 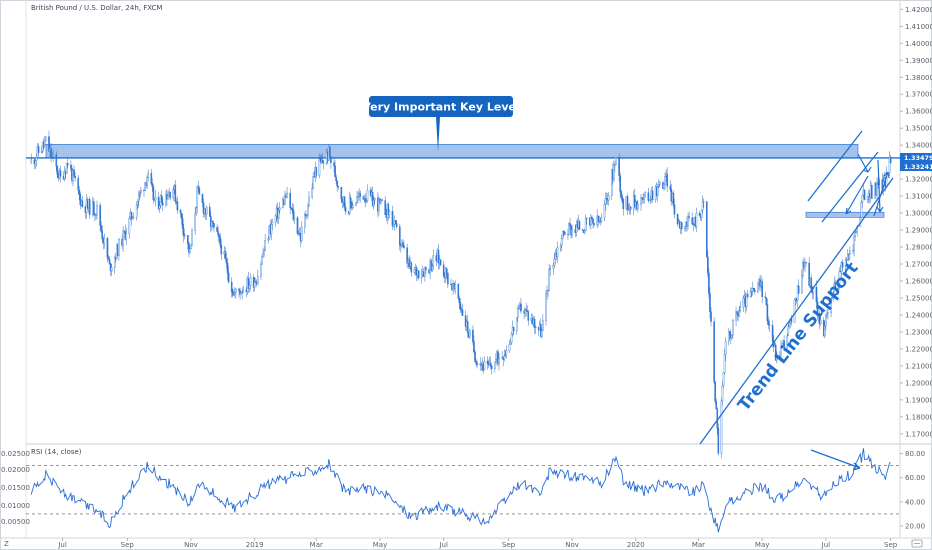 I want to click on price-tick-label: 1.37000, so click(x=918, y=95).